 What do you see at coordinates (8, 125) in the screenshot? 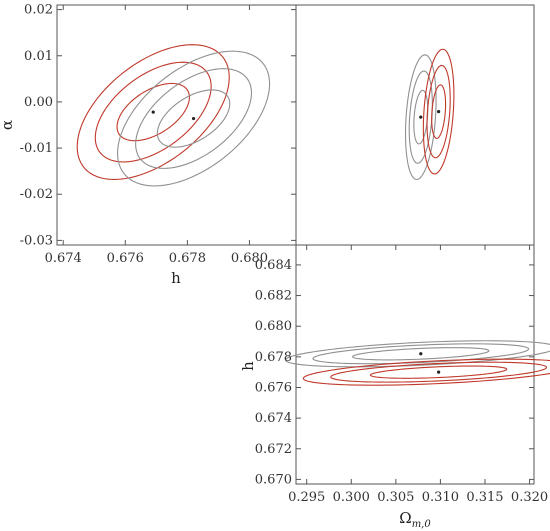
I see `panel-h-alpha-y-label: α` at bounding box center [8, 125].